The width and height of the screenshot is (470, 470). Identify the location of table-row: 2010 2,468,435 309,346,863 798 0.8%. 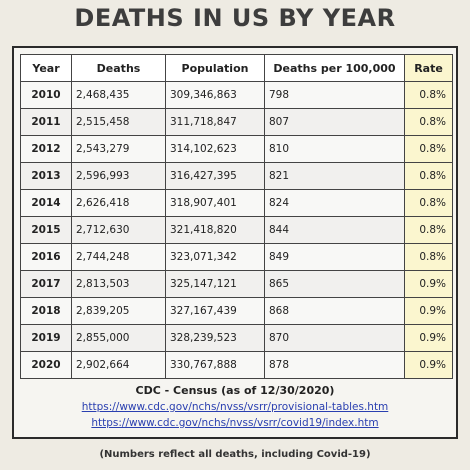
(236, 95).